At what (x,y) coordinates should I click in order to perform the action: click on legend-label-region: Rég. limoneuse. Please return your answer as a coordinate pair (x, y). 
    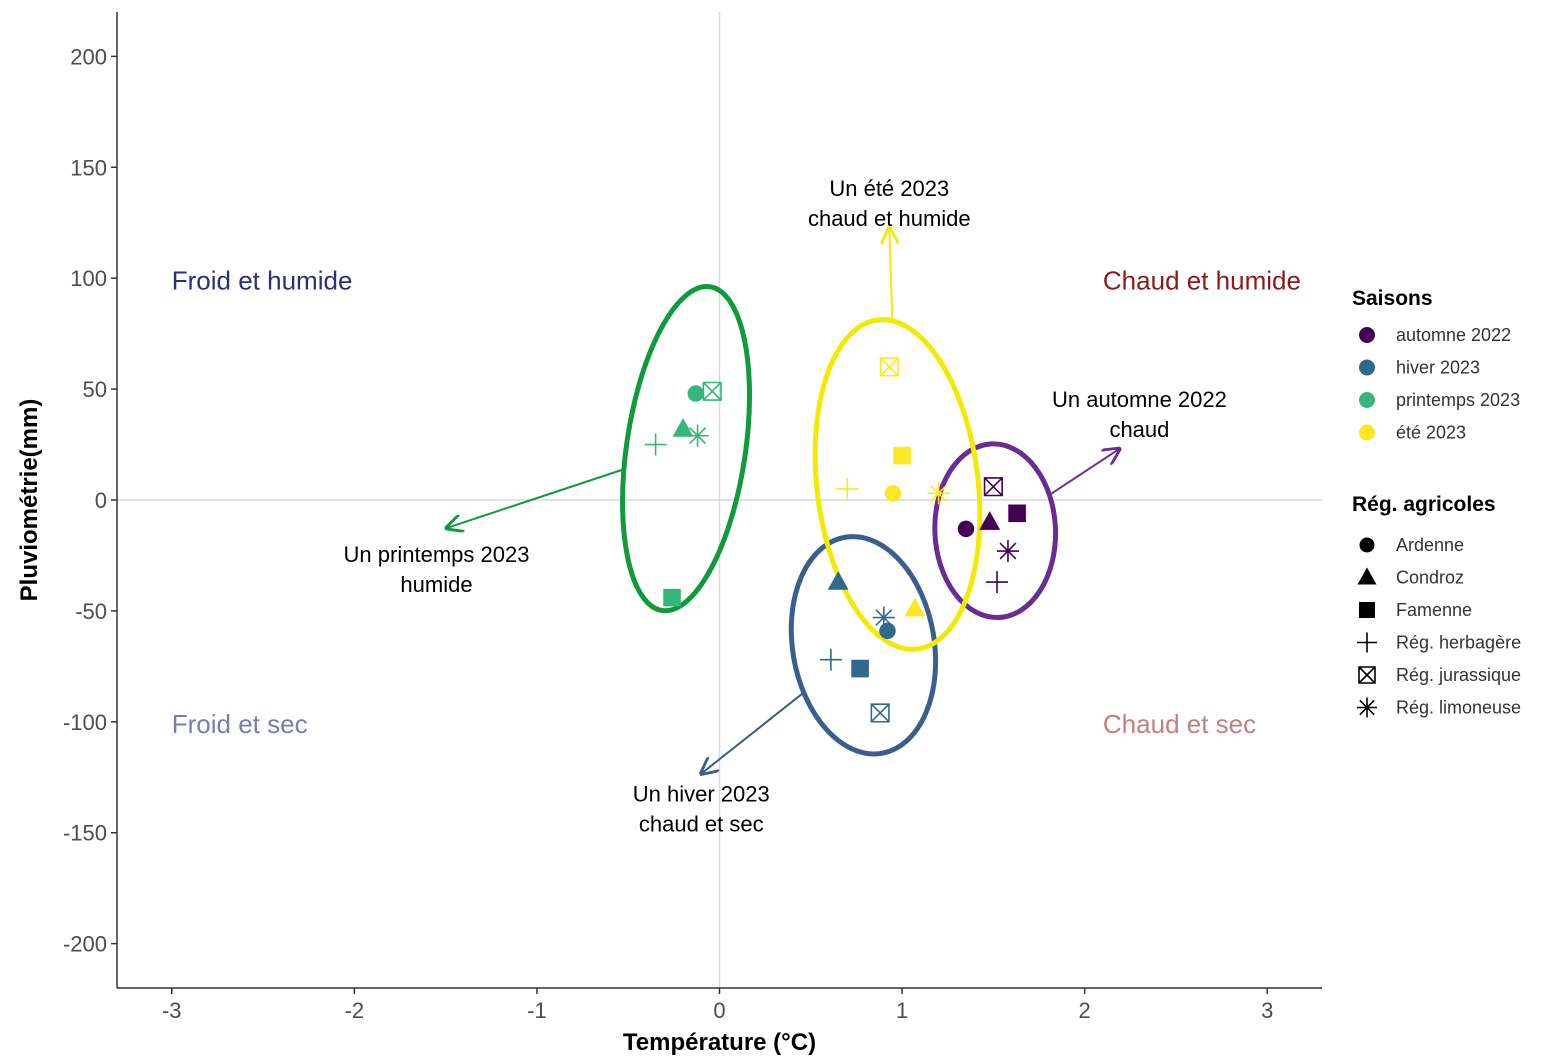
    Looking at the image, I should click on (1458, 708).